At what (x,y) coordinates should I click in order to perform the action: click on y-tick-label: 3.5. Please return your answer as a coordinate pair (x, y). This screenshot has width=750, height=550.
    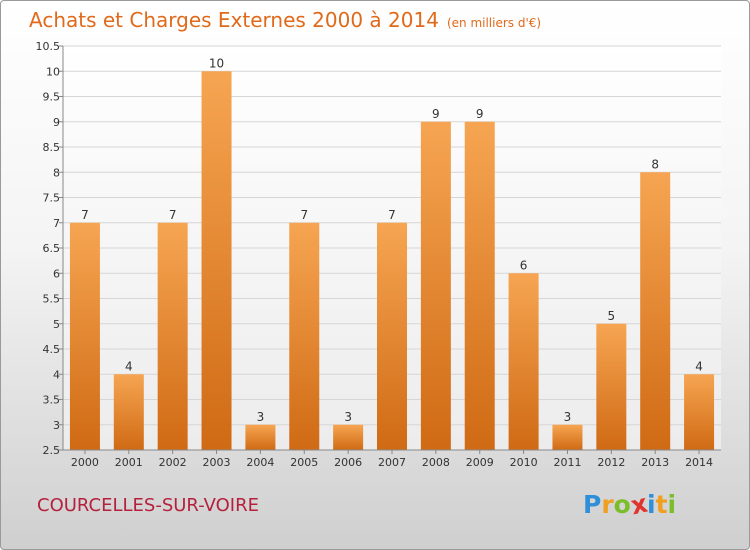
    Looking at the image, I should click on (52, 400).